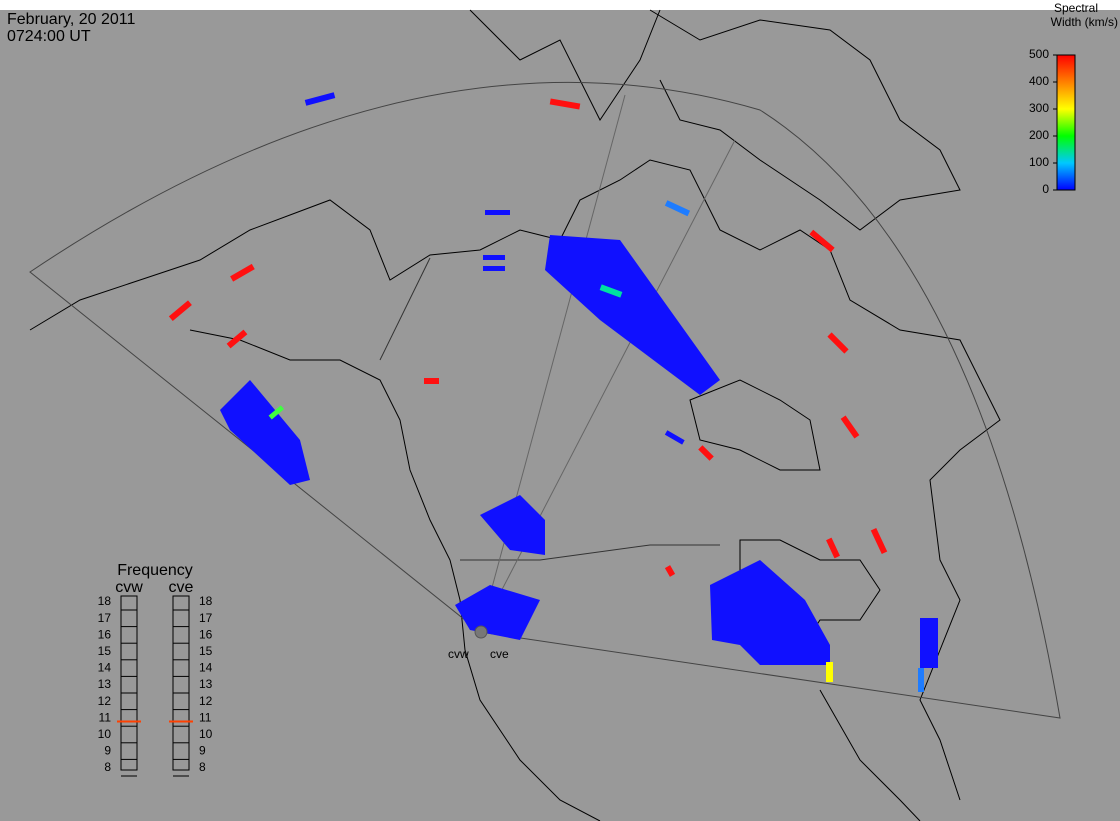 The image size is (1120, 821). Describe the element at coordinates (481, 632) in the screenshot. I see `radar-site` at that location.